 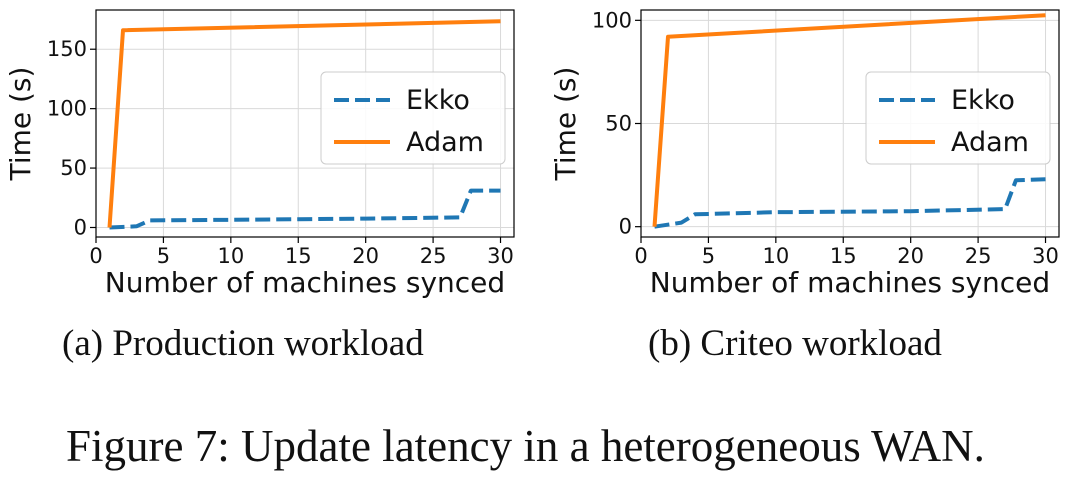 I want to click on subcaption-production: (a) Production workload, so click(x=243, y=343).